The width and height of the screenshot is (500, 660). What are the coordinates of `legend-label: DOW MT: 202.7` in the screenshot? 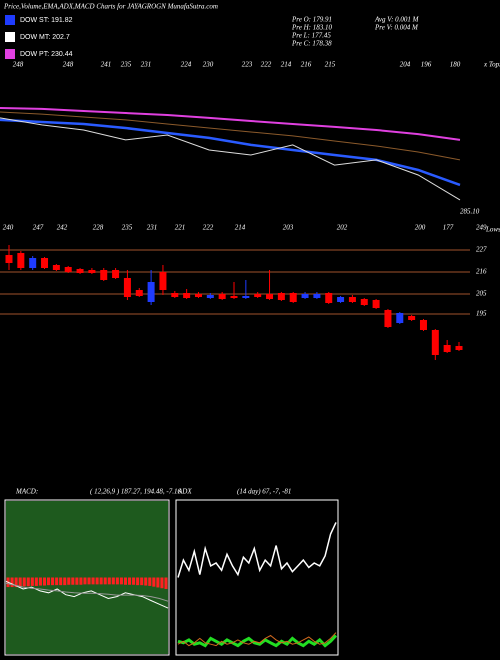 It's located at (45, 37).